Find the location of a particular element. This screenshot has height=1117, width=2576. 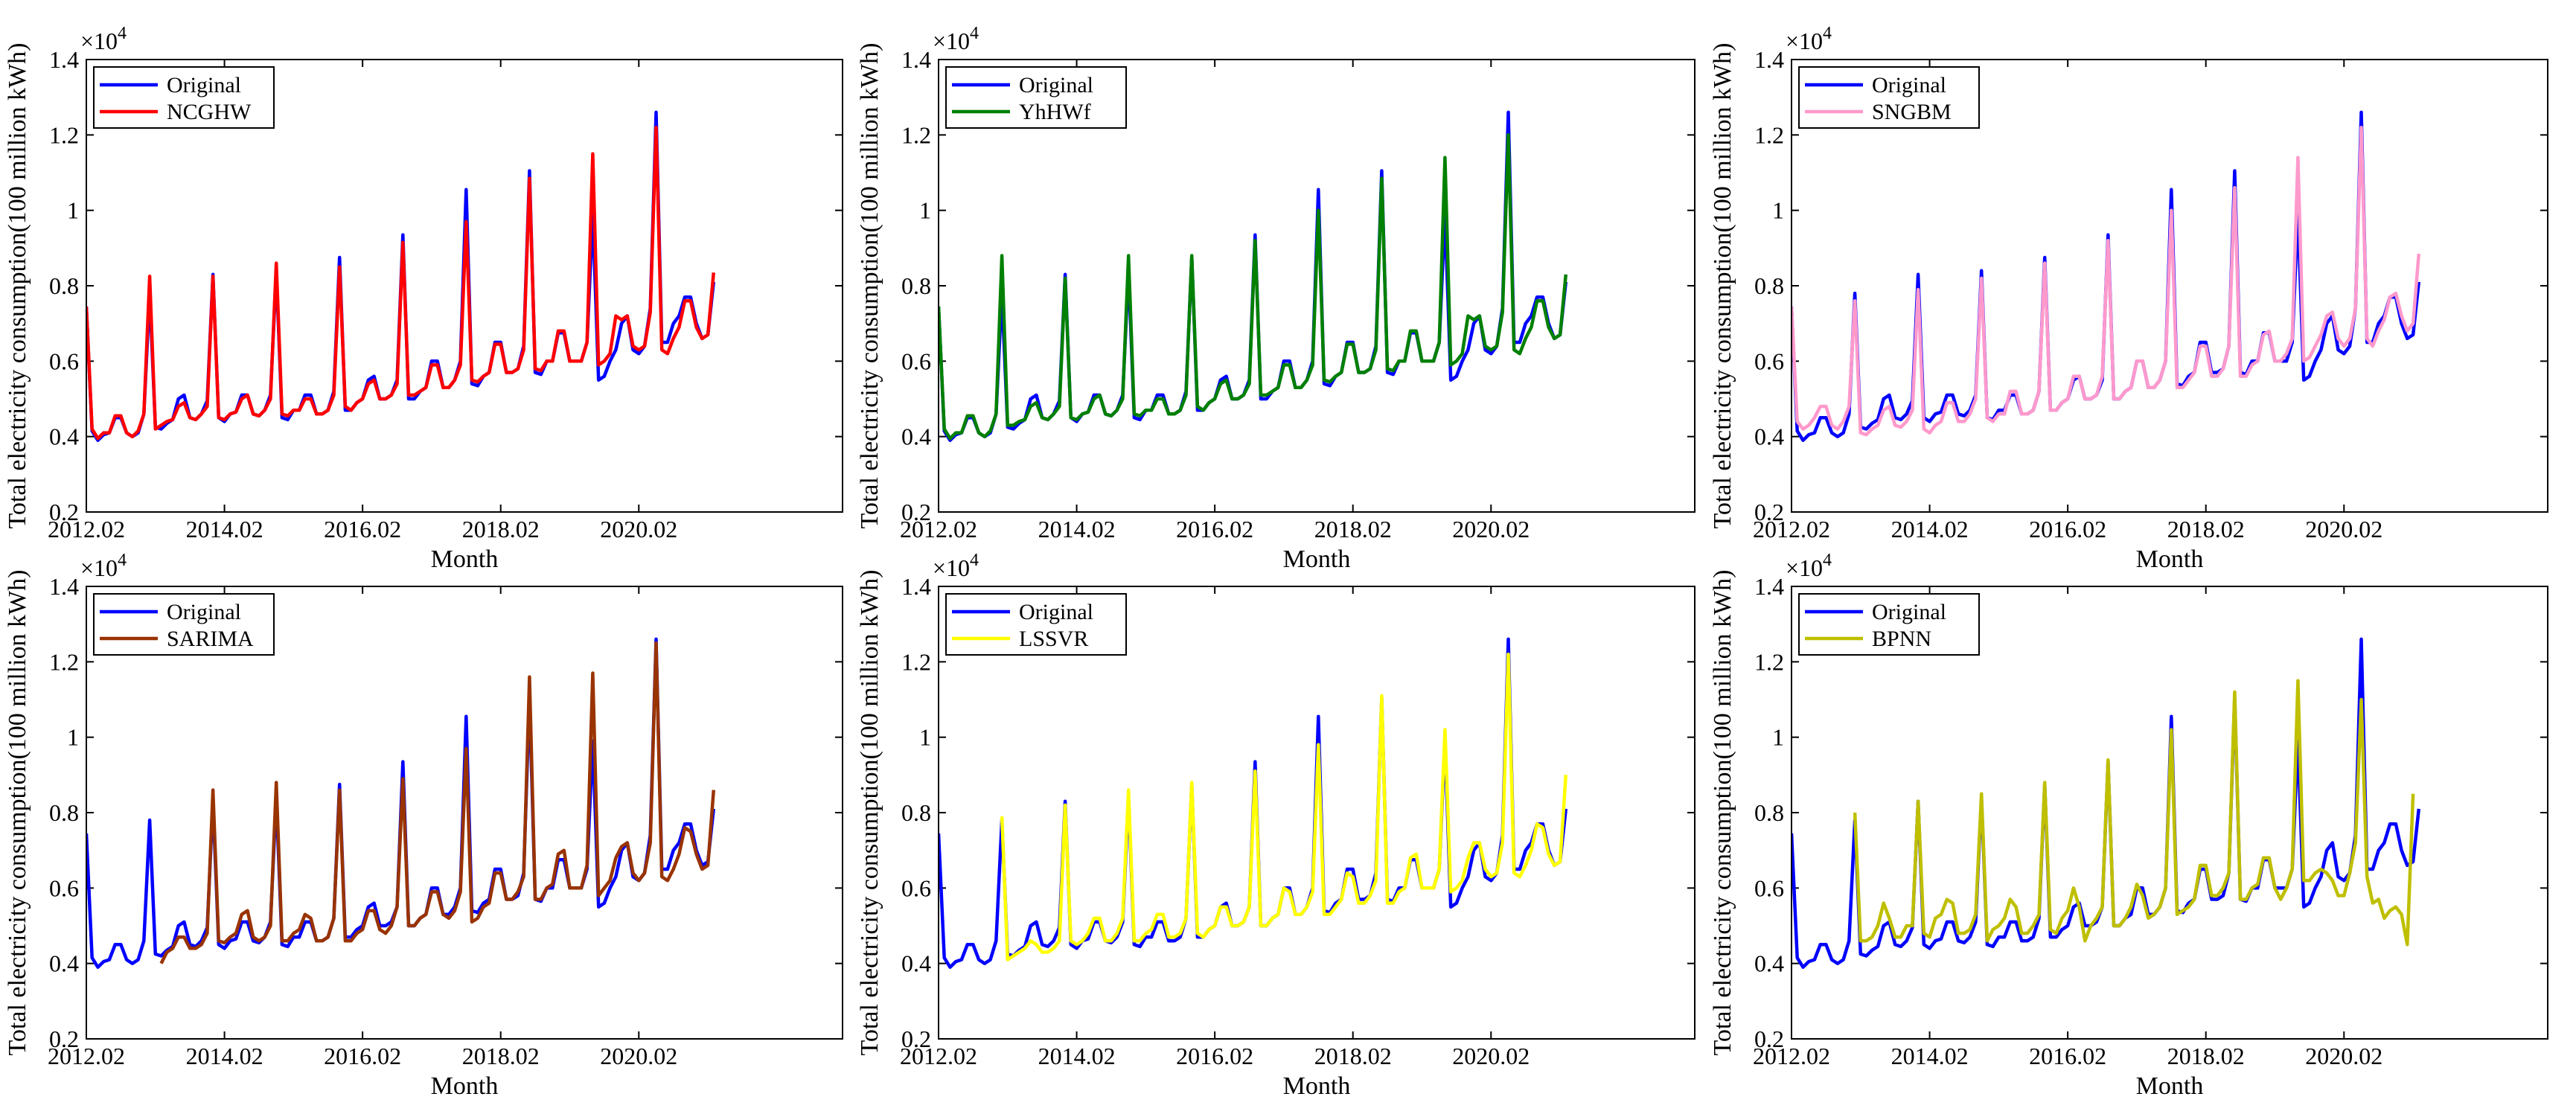

legend: Original LSSVR is located at coordinates (1036, 624).